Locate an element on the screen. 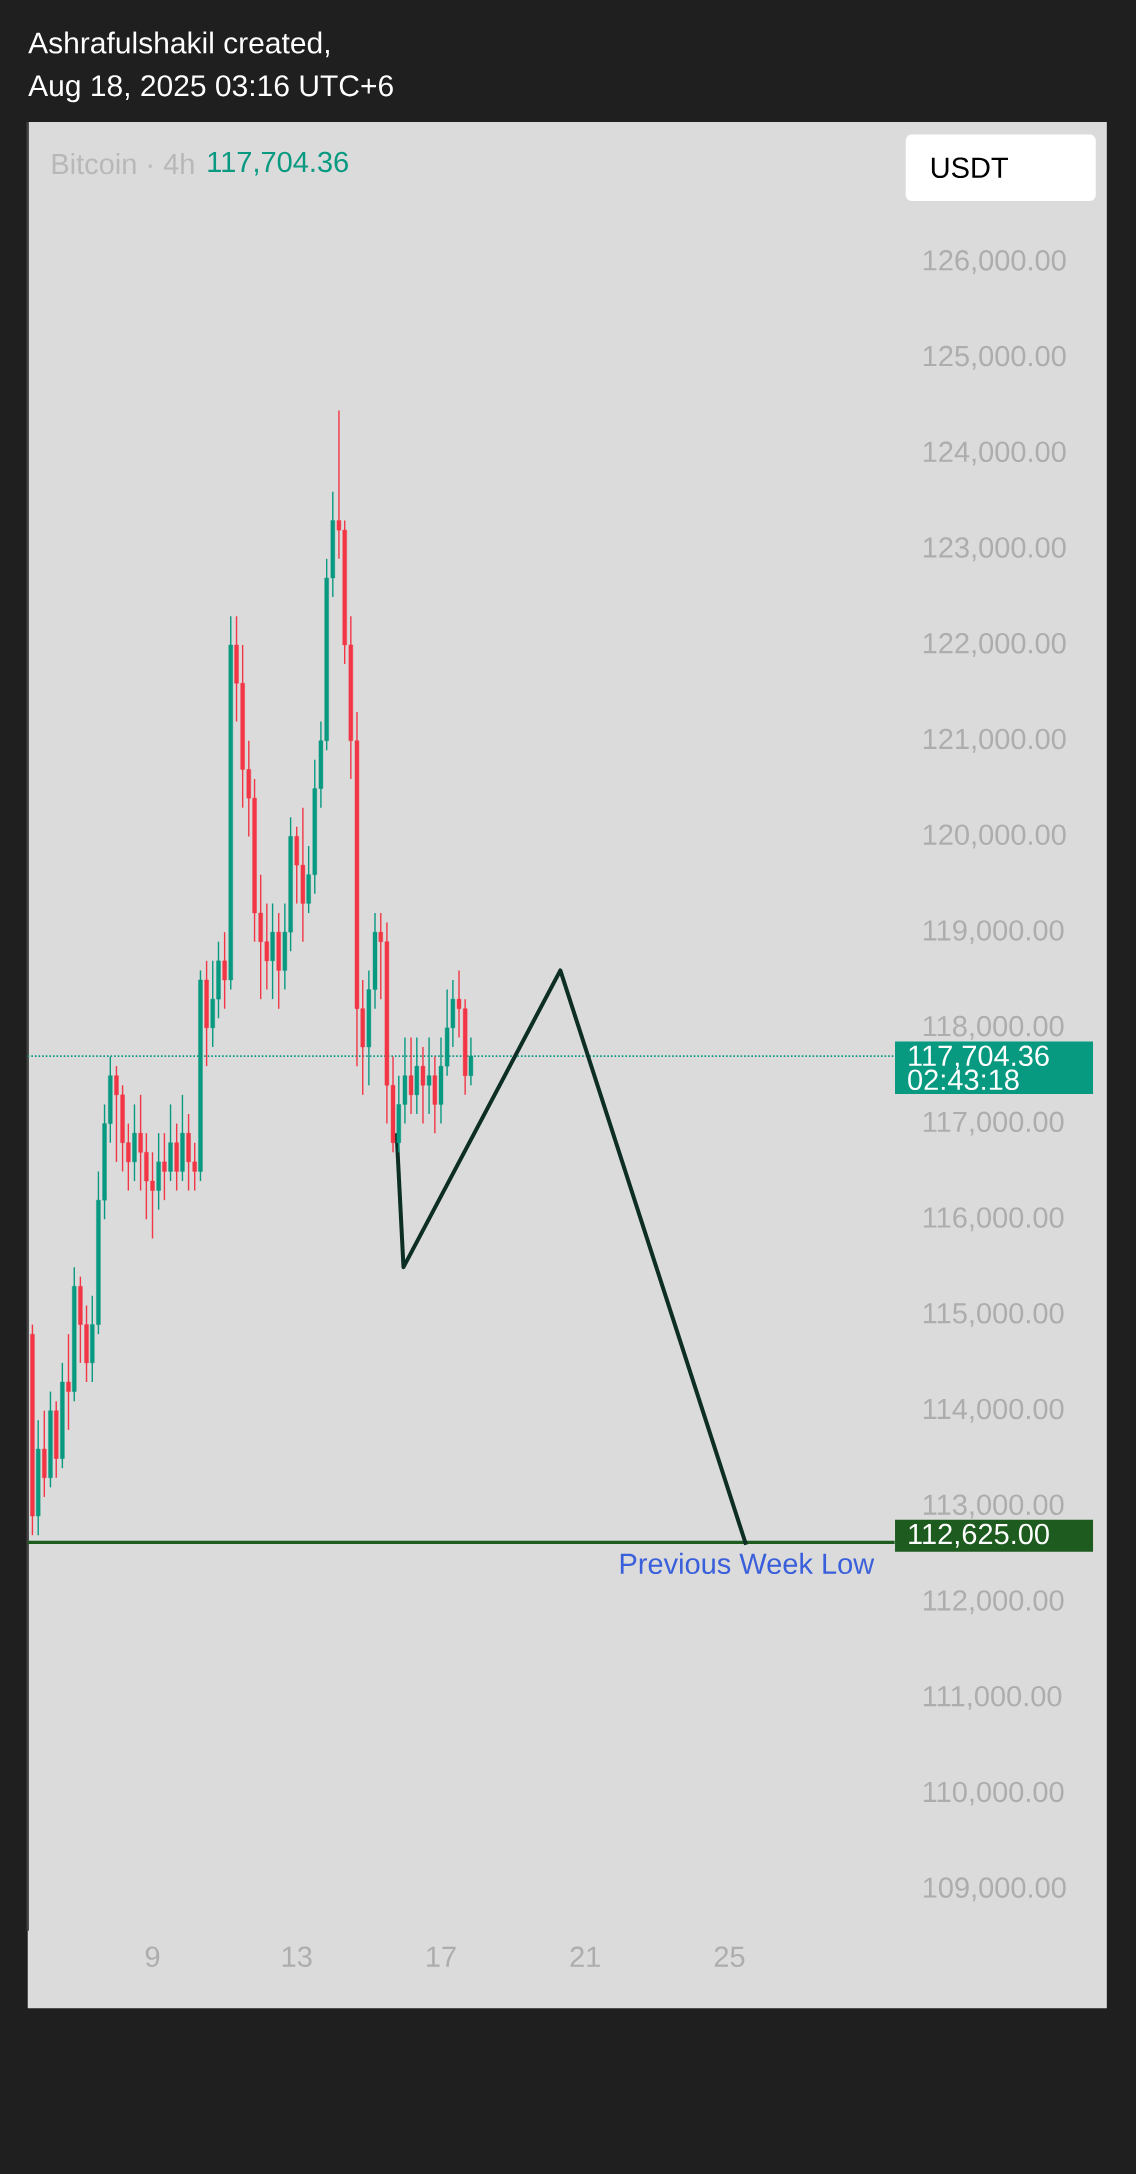  text: USDT is located at coordinates (969, 168).